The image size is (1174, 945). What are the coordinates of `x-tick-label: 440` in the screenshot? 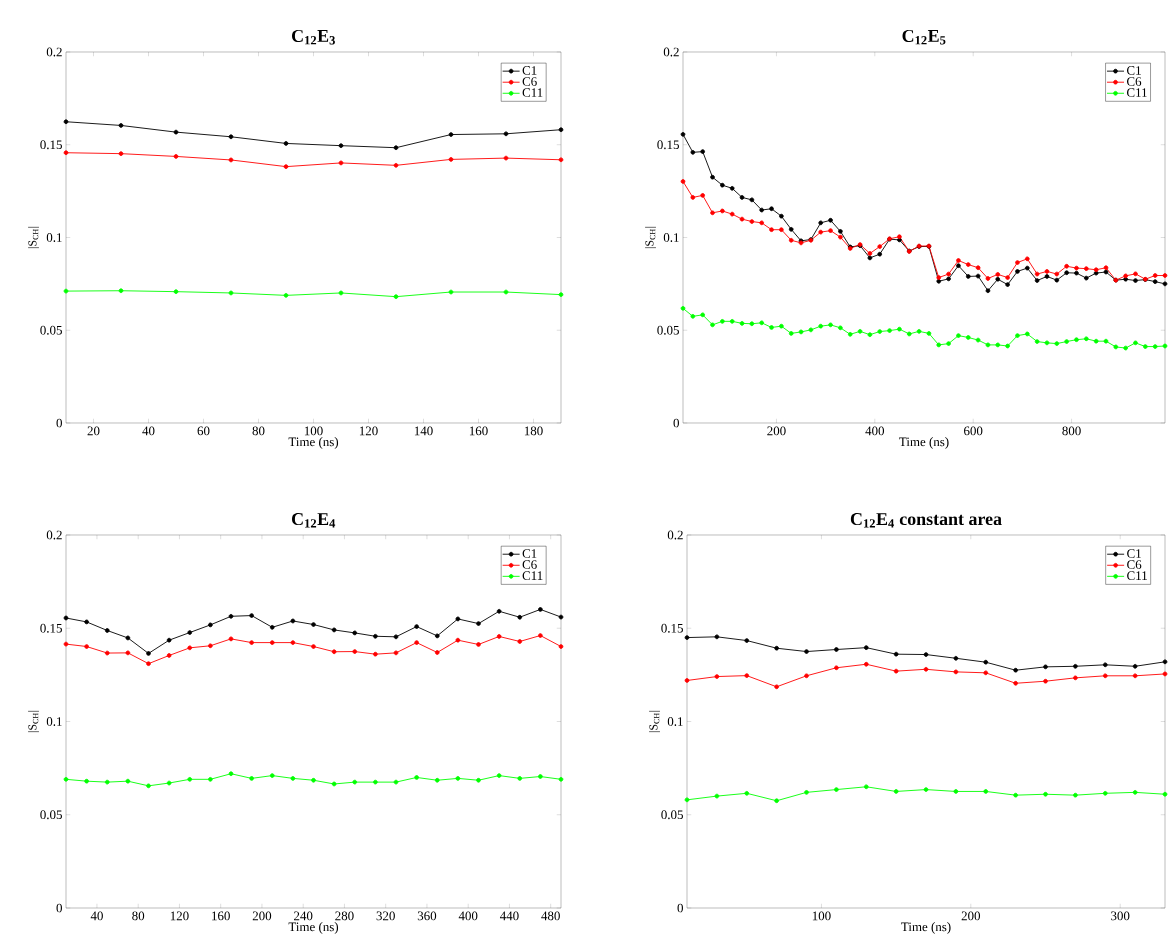 It's located at (509, 916).